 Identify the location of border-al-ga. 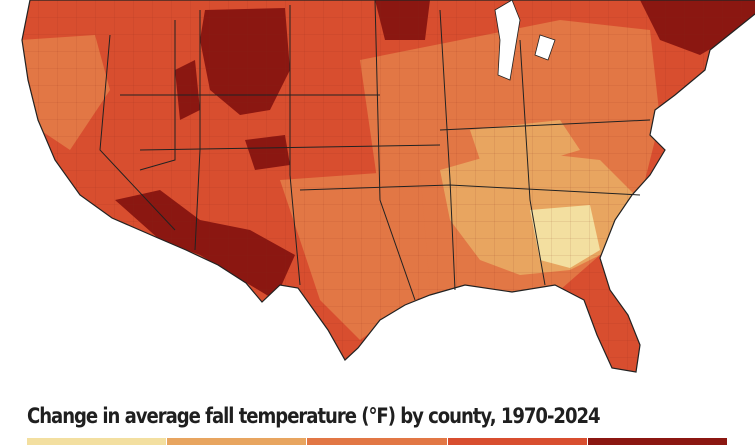
(532, 162).